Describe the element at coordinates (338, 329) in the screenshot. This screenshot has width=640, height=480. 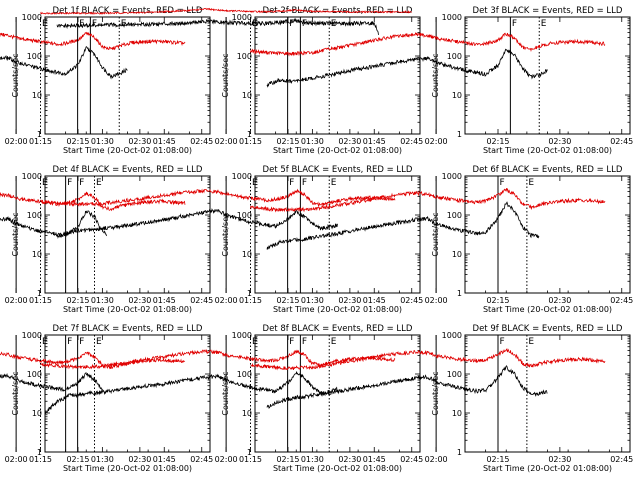
I see `panel-title: Det 8f BLACK = Events, RED = LLD` at that location.